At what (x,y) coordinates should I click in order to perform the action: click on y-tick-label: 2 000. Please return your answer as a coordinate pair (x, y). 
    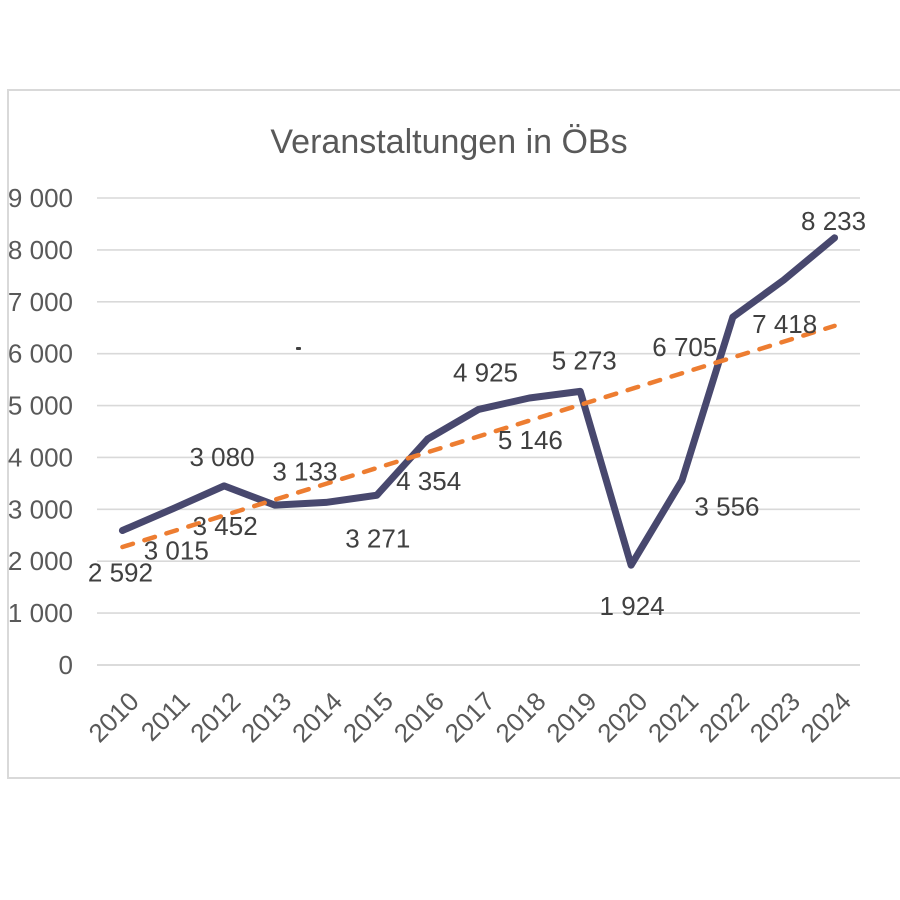
    Looking at the image, I should click on (40, 561).